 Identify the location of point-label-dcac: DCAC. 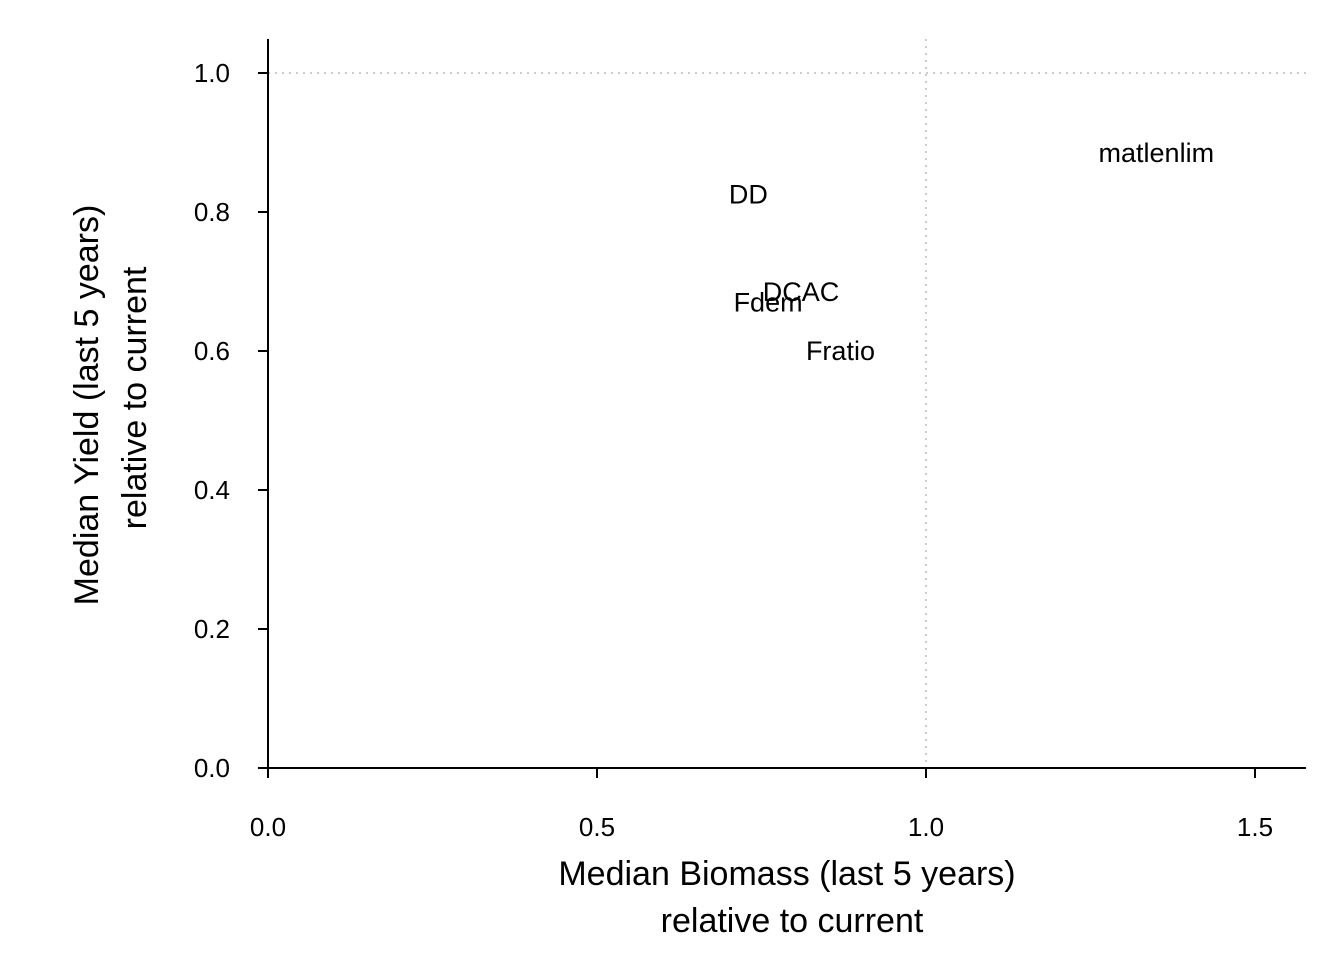
(801, 292).